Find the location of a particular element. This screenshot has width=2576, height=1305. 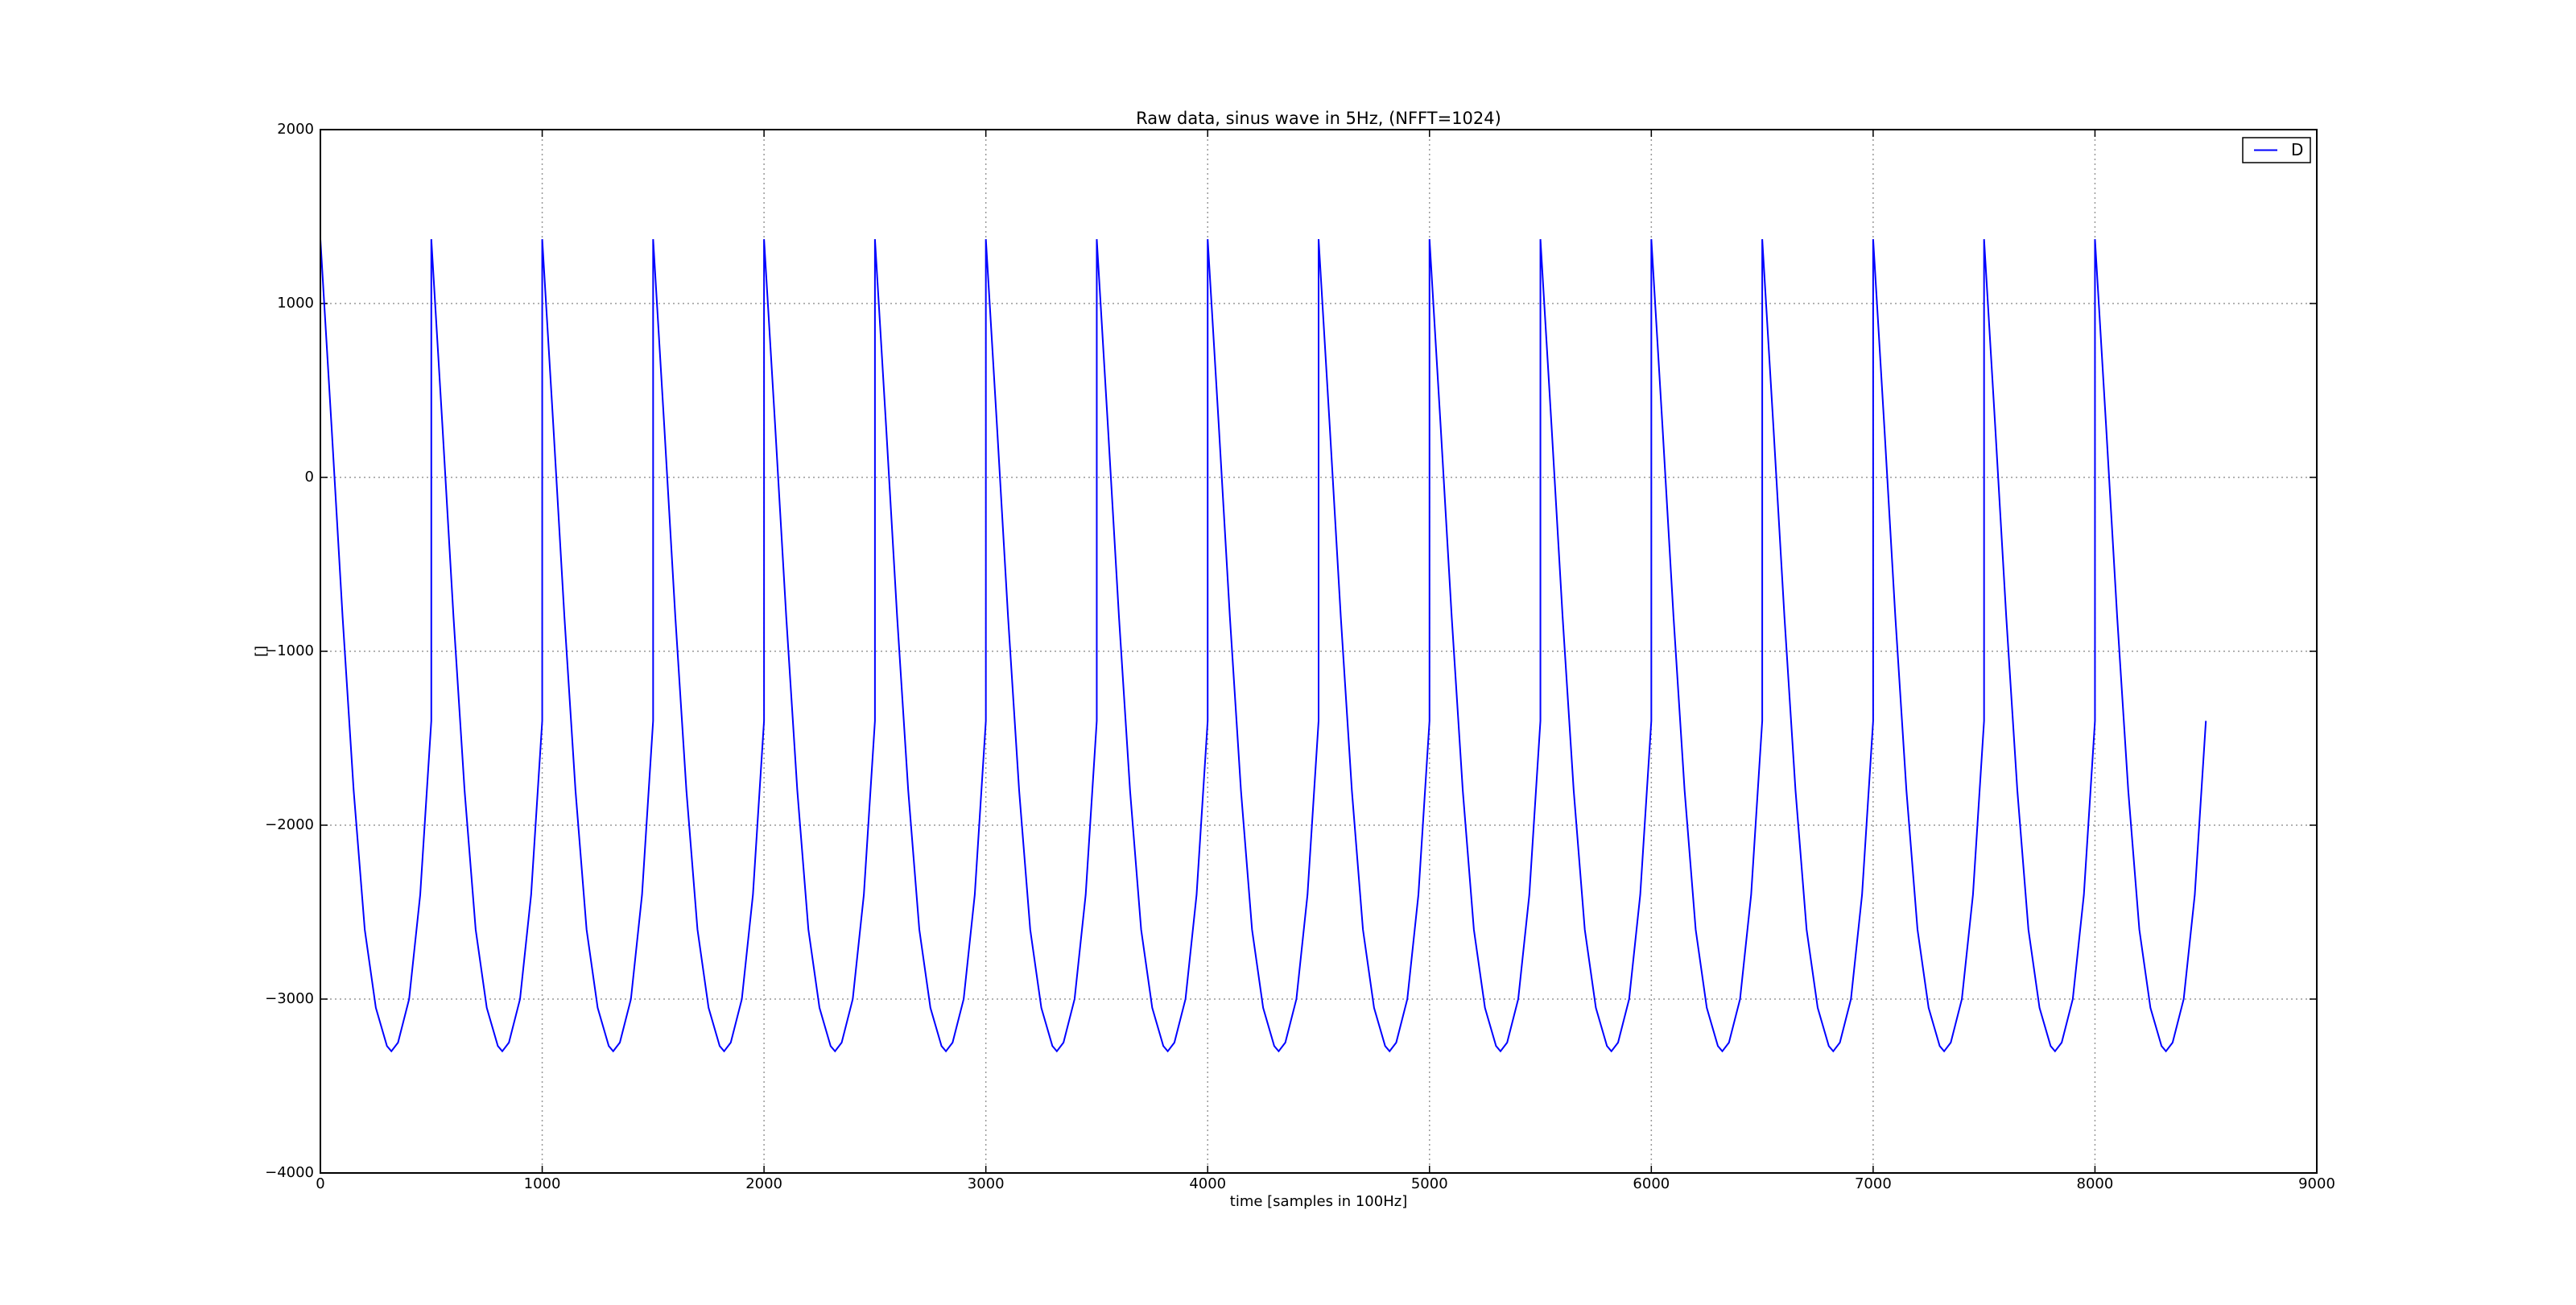

x-axis-label: time [samples in 100Hz] is located at coordinates (1318, 1202).